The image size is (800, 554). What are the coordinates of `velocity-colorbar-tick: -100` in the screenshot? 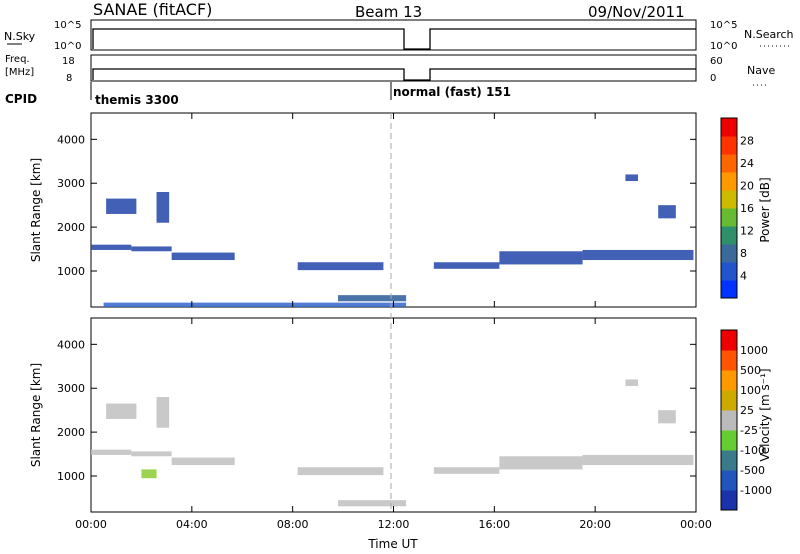 It's located at (752, 450).